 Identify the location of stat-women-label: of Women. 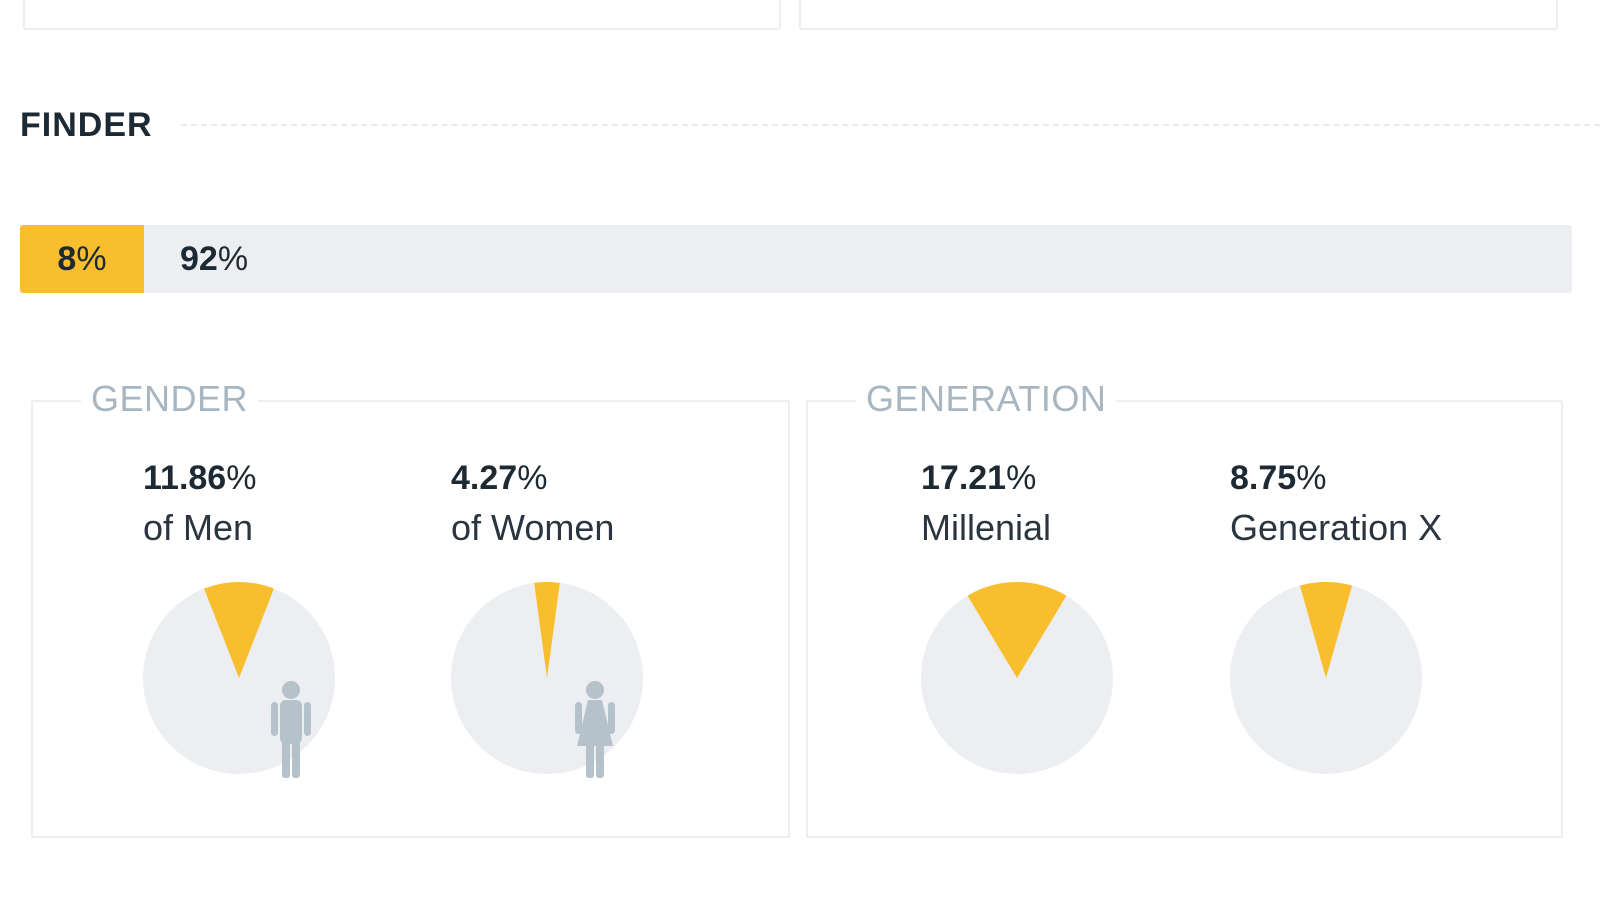
(533, 527).